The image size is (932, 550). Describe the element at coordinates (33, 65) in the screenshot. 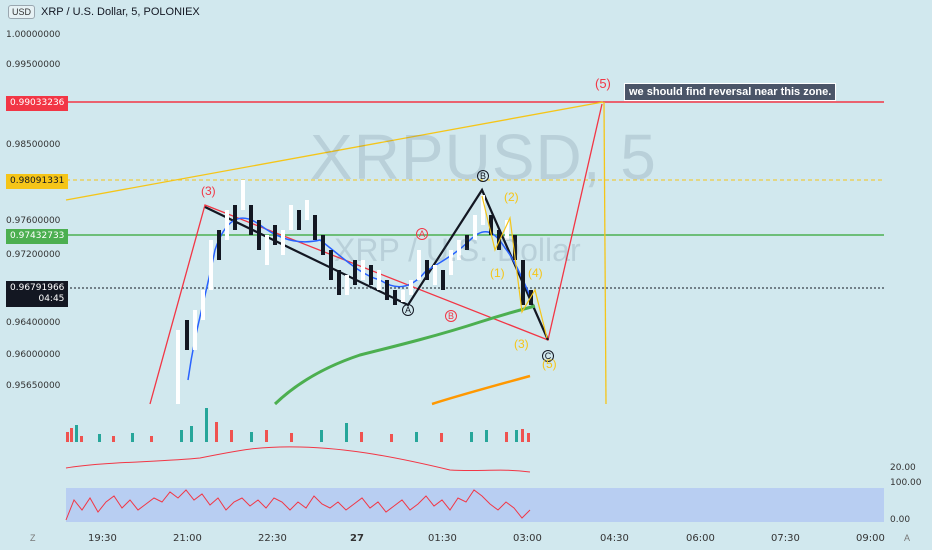

I see `price-label: 0.99500000` at that location.